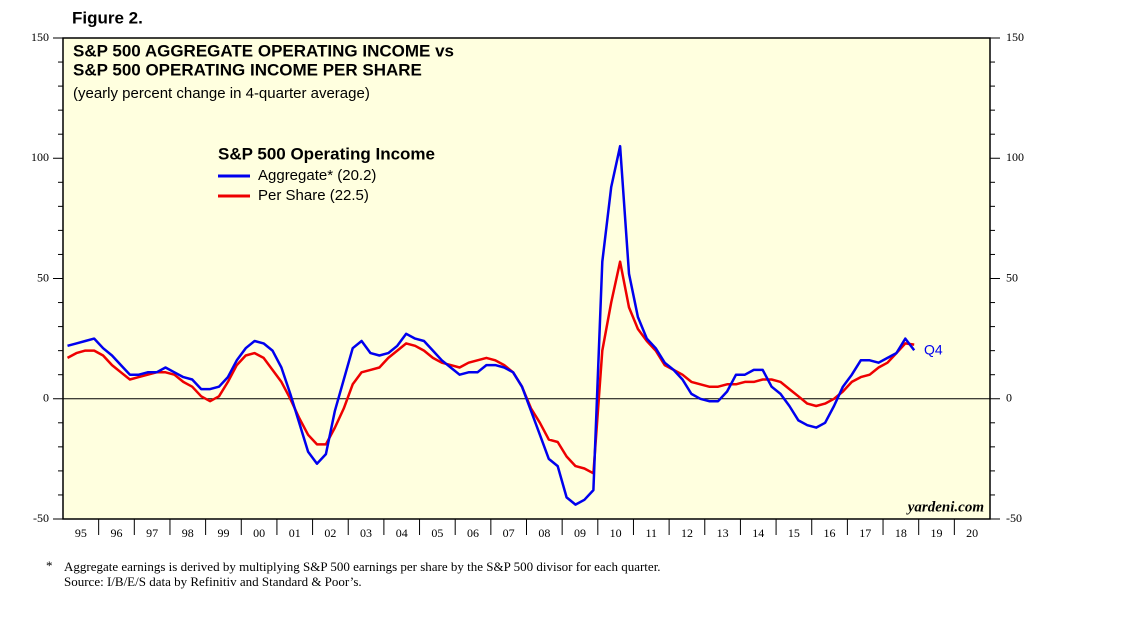  Describe the element at coordinates (330, 533) in the screenshot. I see `x-tick-label: 02` at that location.